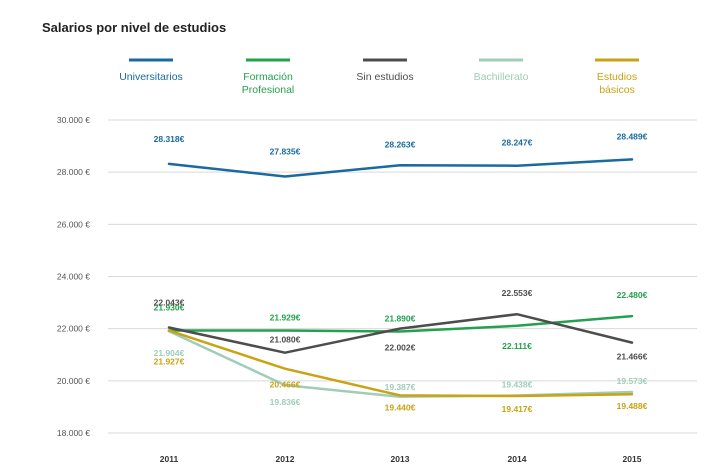 Image resolution: width=725 pixels, height=475 pixels. What do you see at coordinates (285, 151) in the screenshot?
I see `data-label: 27.835€` at bounding box center [285, 151].